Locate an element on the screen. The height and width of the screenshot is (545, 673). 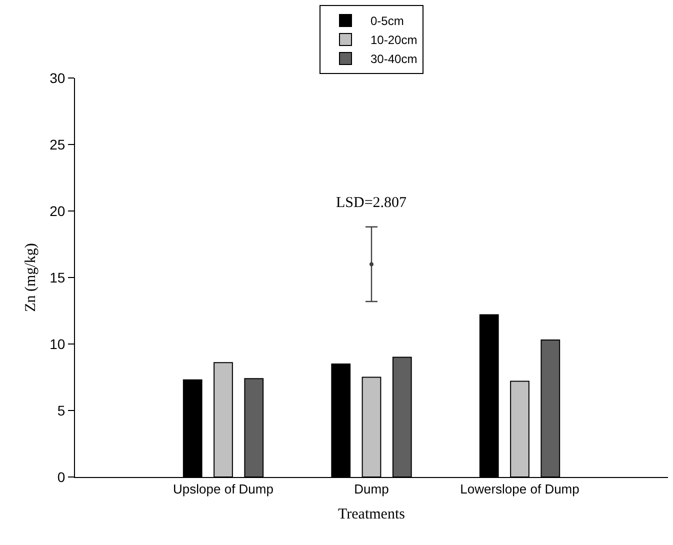
x-tick-label: Dump is located at coordinates (371, 489).